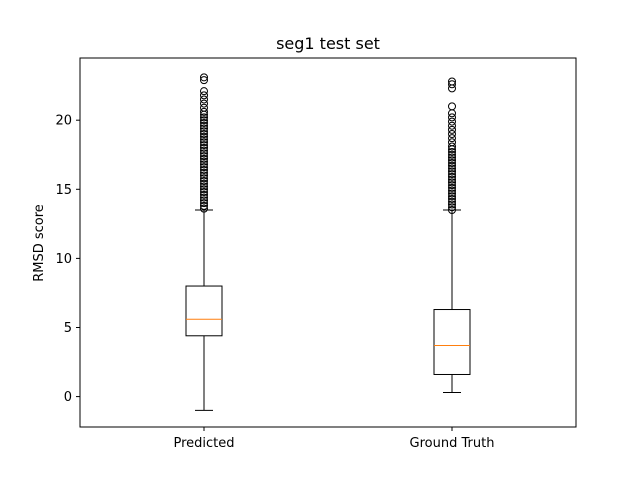 The image size is (640, 480). What do you see at coordinates (63, 121) in the screenshot?
I see `y-tick-label: 20` at bounding box center [63, 121].